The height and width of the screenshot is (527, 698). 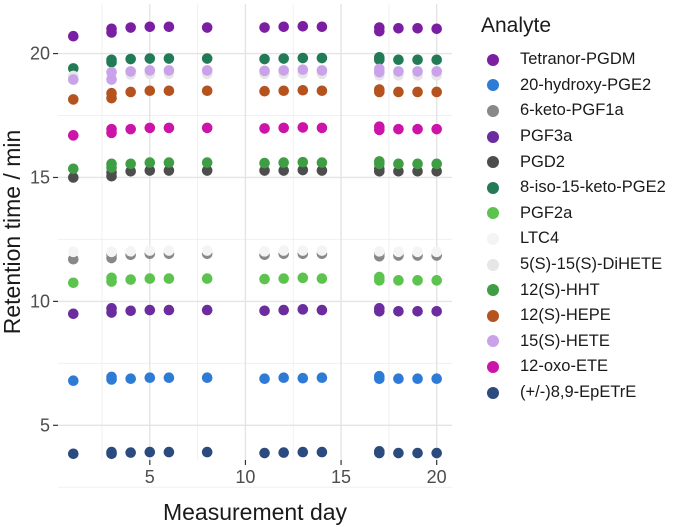 What do you see at coordinates (542, 161) in the screenshot?
I see `legend-label: PGD2` at bounding box center [542, 161].